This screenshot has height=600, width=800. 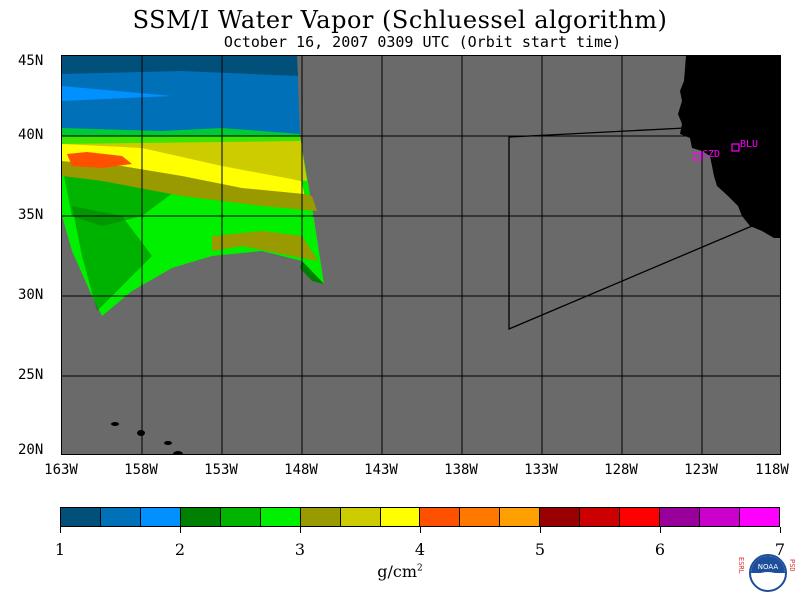 What do you see at coordinates (300, 549) in the screenshot?
I see `colorbar-tick-label: 3` at bounding box center [300, 549].